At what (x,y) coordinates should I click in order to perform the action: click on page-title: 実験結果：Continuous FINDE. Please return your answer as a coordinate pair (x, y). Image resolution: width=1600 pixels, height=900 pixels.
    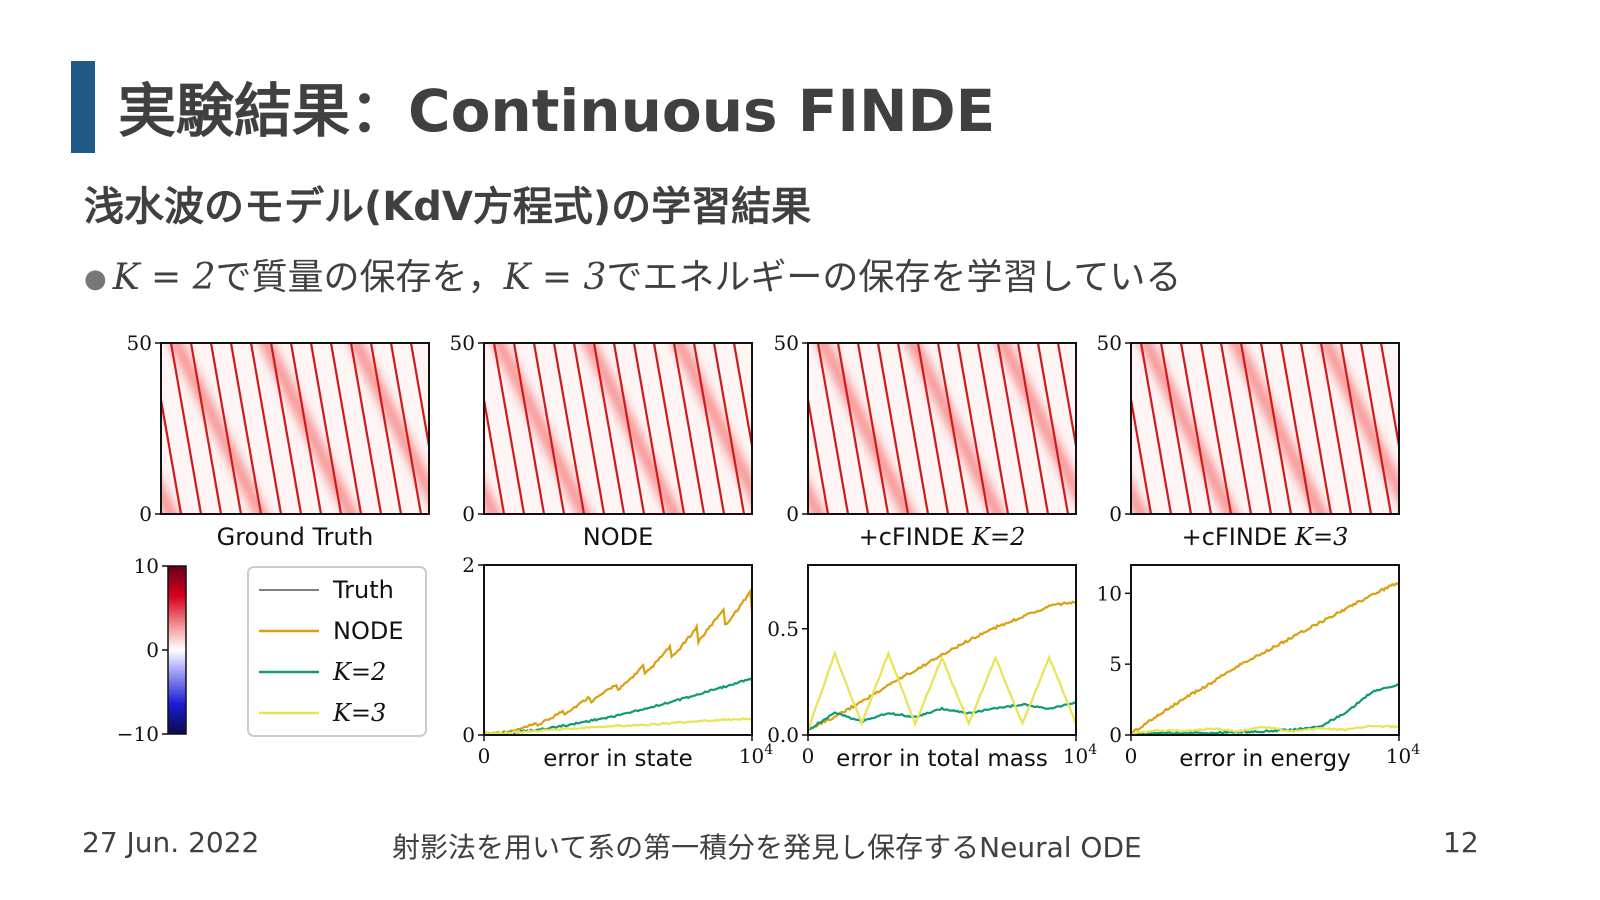
    Looking at the image, I should click on (557, 111).